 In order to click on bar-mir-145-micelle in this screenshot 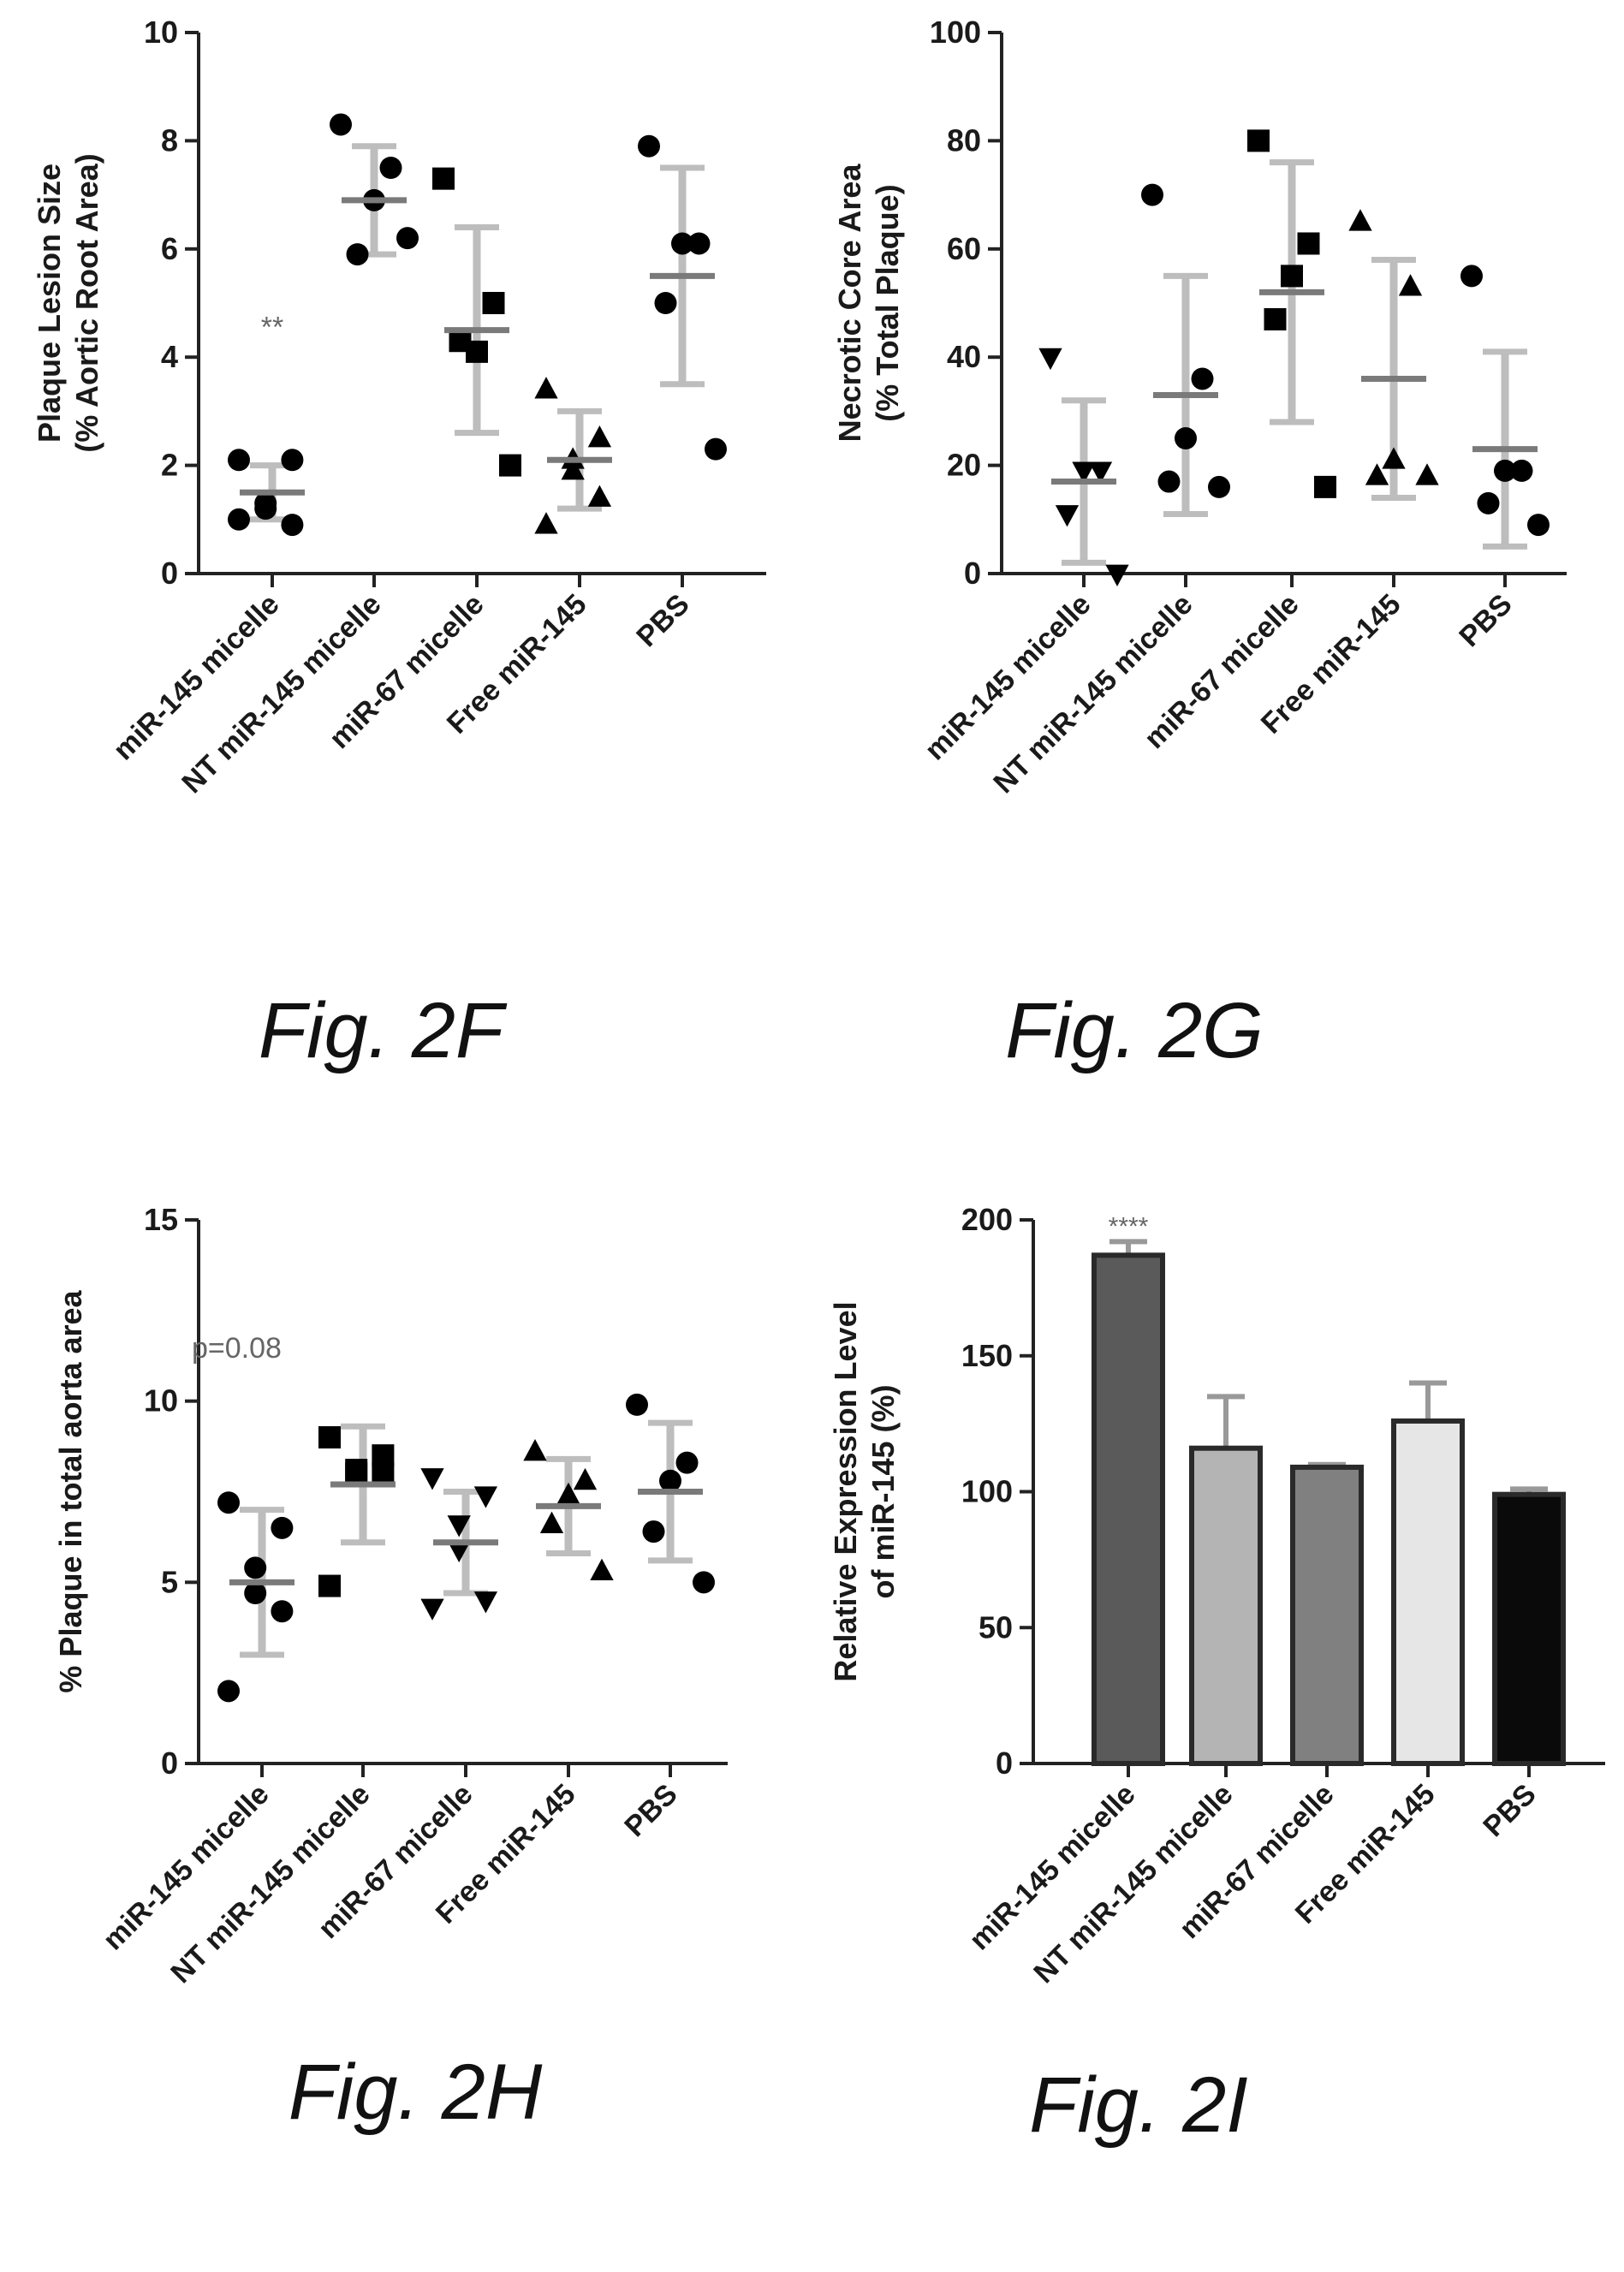, I will do `click(1128, 1509)`.